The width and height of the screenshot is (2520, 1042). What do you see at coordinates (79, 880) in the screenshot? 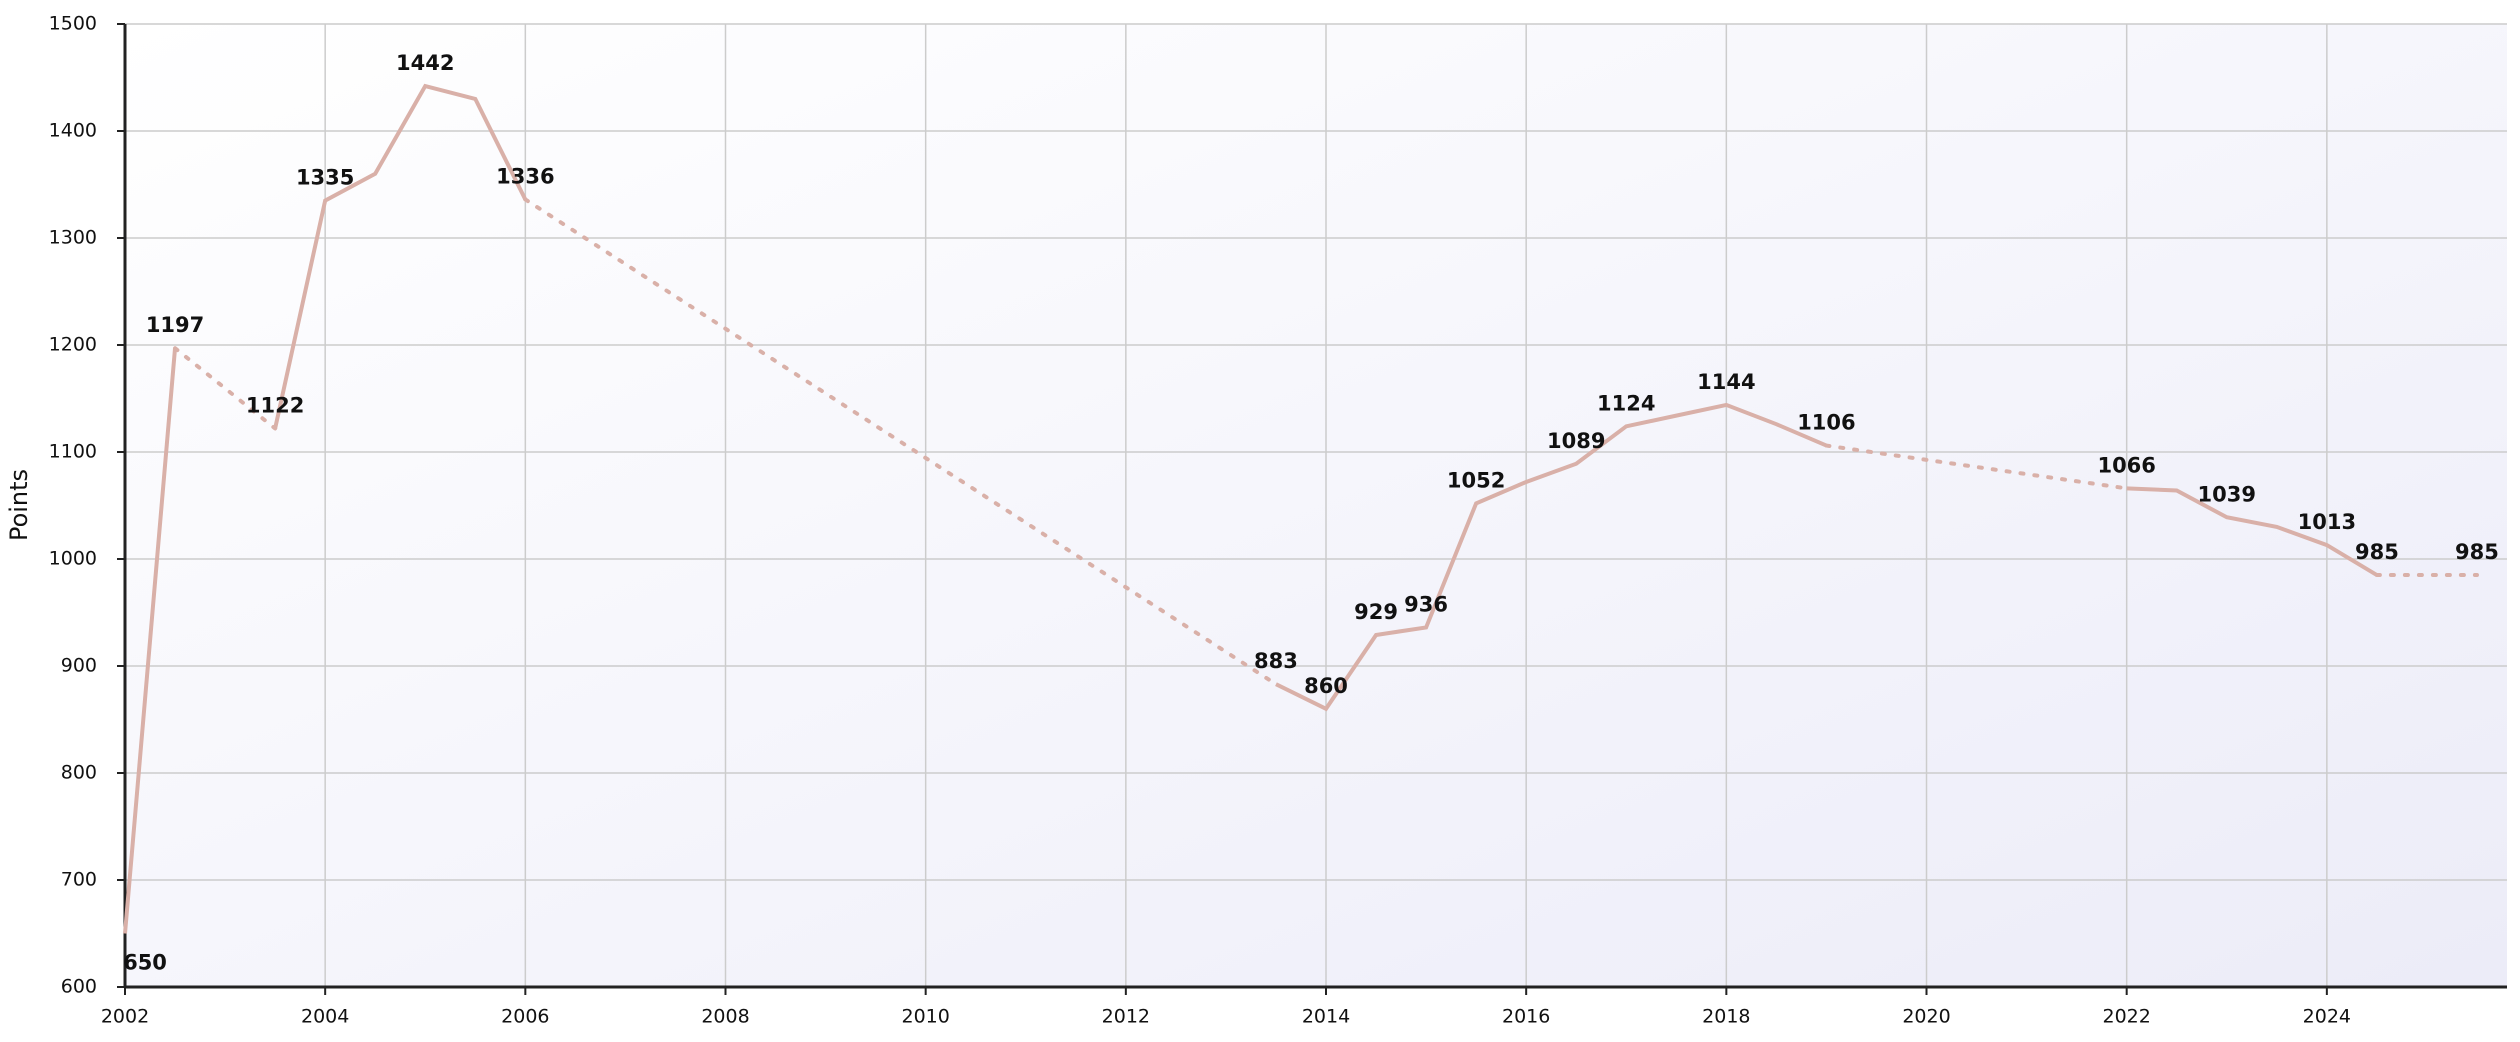
I see `y-tick-label: 700` at bounding box center [79, 880].